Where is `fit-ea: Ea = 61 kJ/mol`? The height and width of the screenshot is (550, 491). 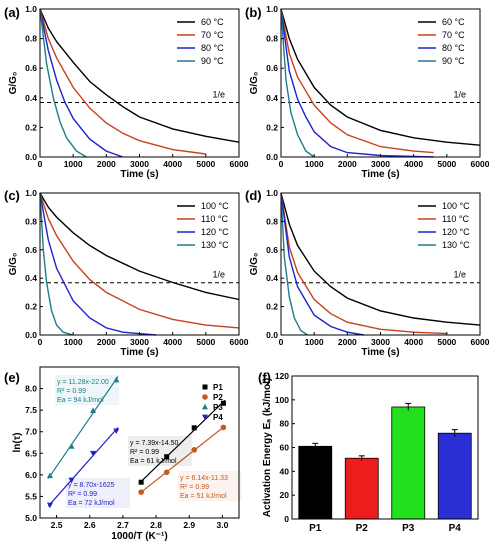 fit-ea: Ea = 61 kJ/mol is located at coordinates (153, 461).